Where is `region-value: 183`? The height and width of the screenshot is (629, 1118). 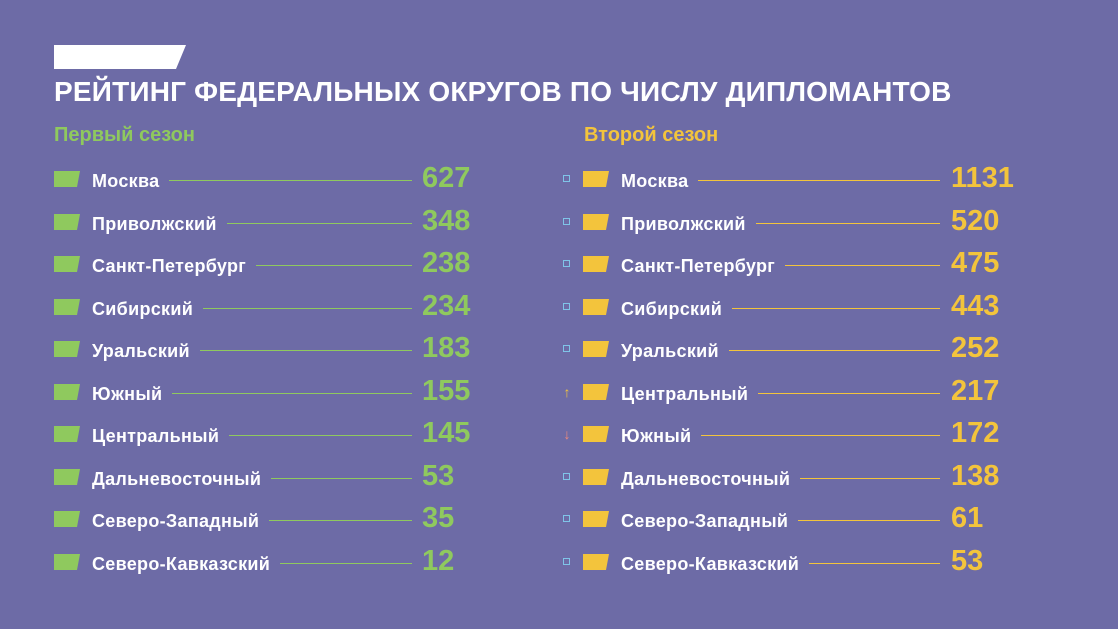 region-value: 183 is located at coordinates (446, 348).